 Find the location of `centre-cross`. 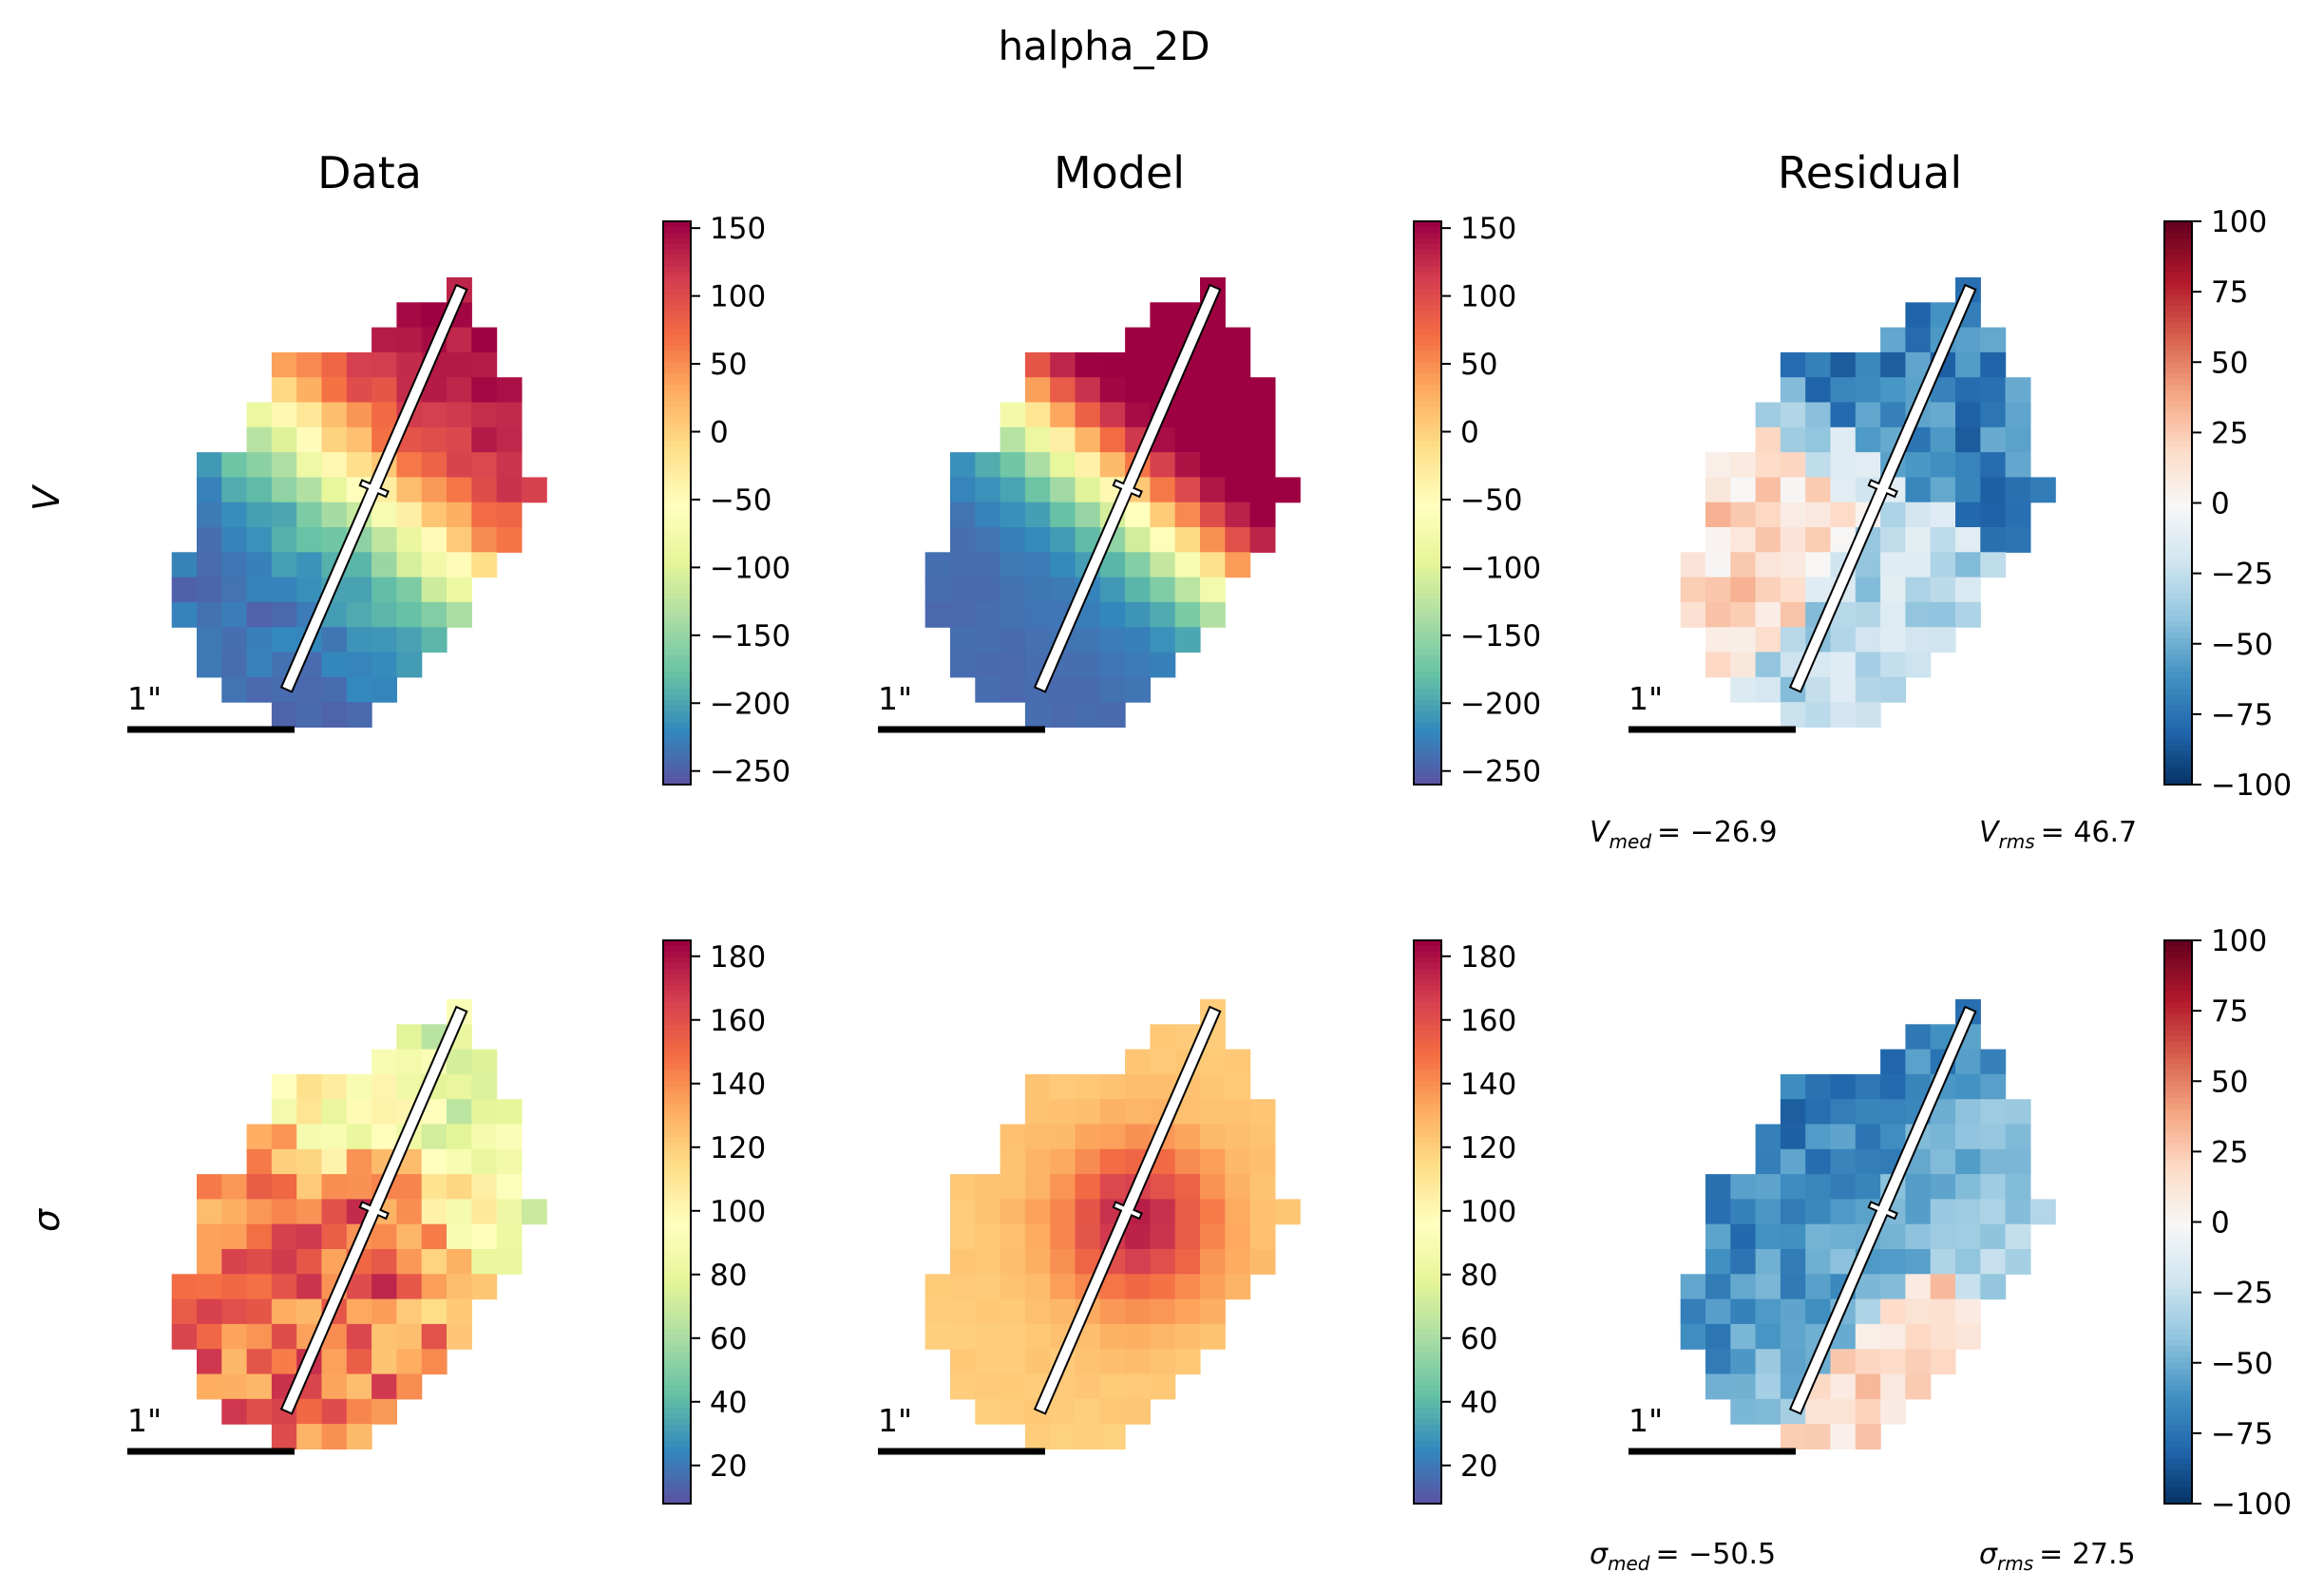

centre-cross is located at coordinates (1882, 488).